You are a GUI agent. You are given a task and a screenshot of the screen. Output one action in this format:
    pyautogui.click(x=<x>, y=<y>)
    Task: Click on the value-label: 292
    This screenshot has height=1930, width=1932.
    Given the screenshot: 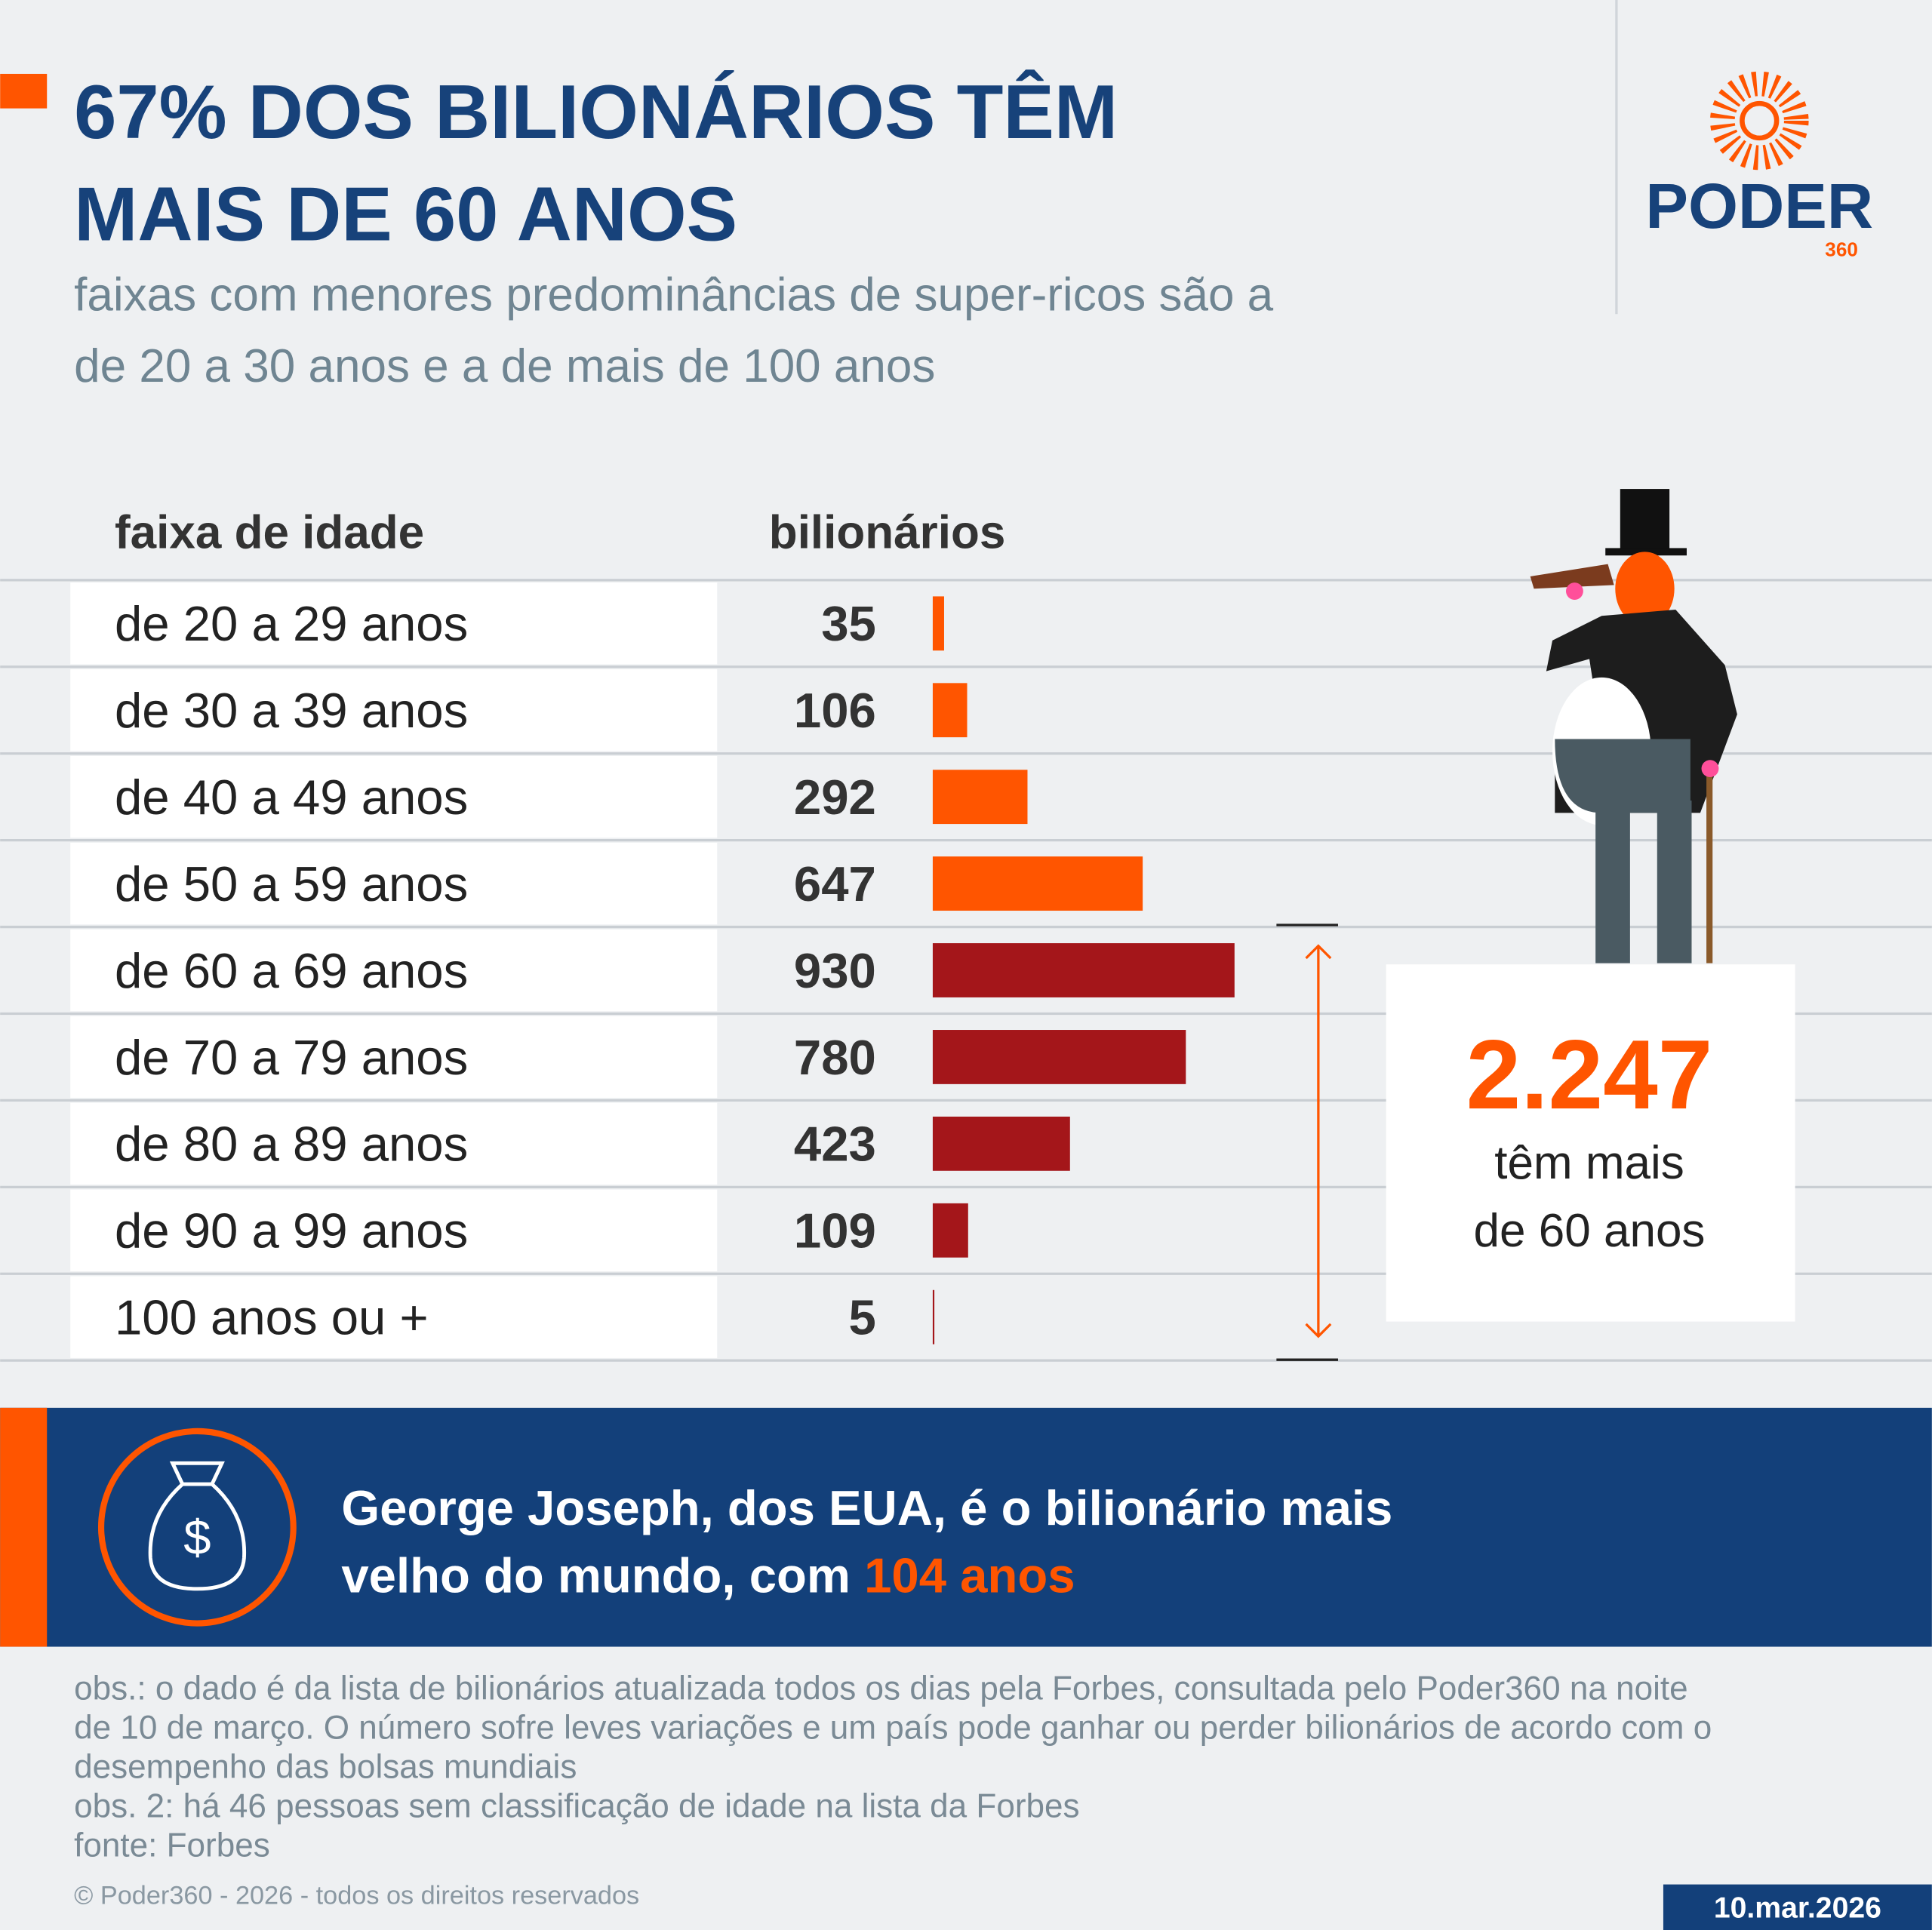 What is the action you would take?
    pyautogui.click(x=835, y=797)
    